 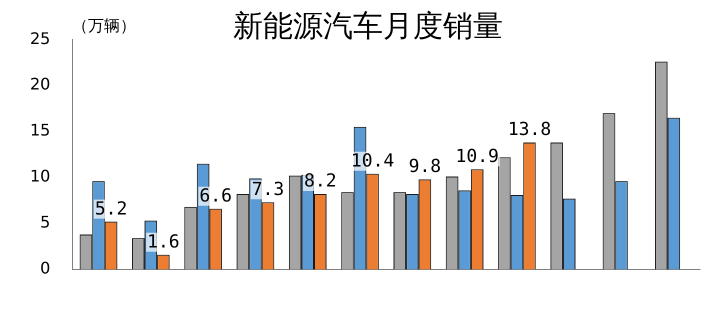 I want to click on y-tick-label: 20, so click(x=40, y=84).